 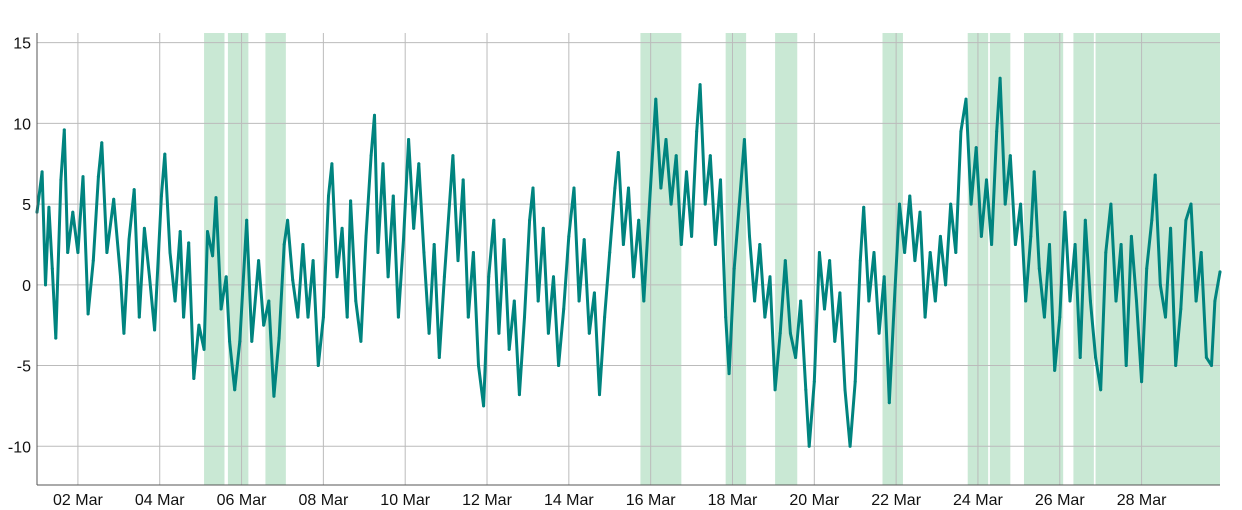 What do you see at coordinates (1142, 500) in the screenshot?
I see `x-tick-label: 28 Mar` at bounding box center [1142, 500].